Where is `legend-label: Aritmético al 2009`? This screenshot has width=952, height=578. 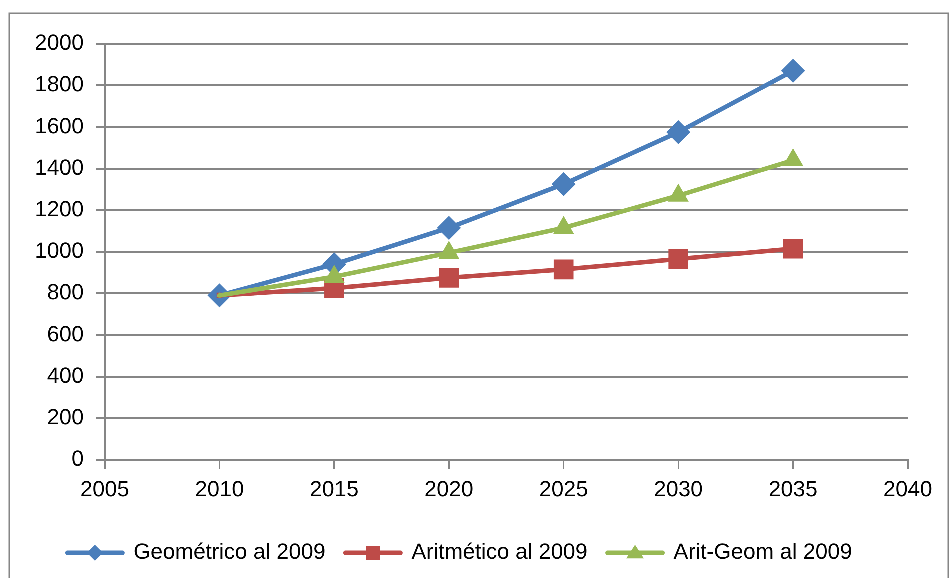
legend-label: Aritmético al 2009 is located at coordinates (500, 551).